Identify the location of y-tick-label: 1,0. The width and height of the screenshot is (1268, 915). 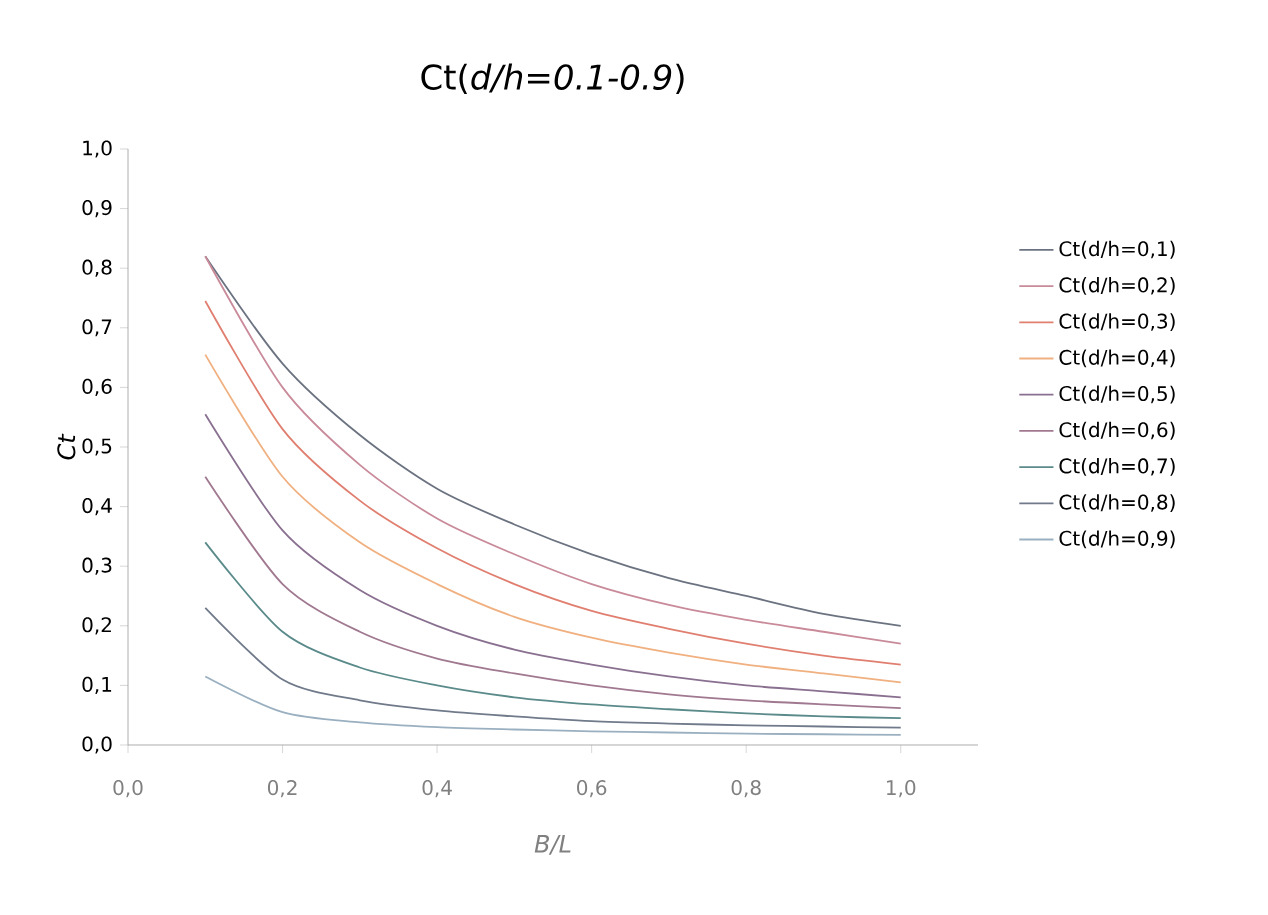
(97, 149).